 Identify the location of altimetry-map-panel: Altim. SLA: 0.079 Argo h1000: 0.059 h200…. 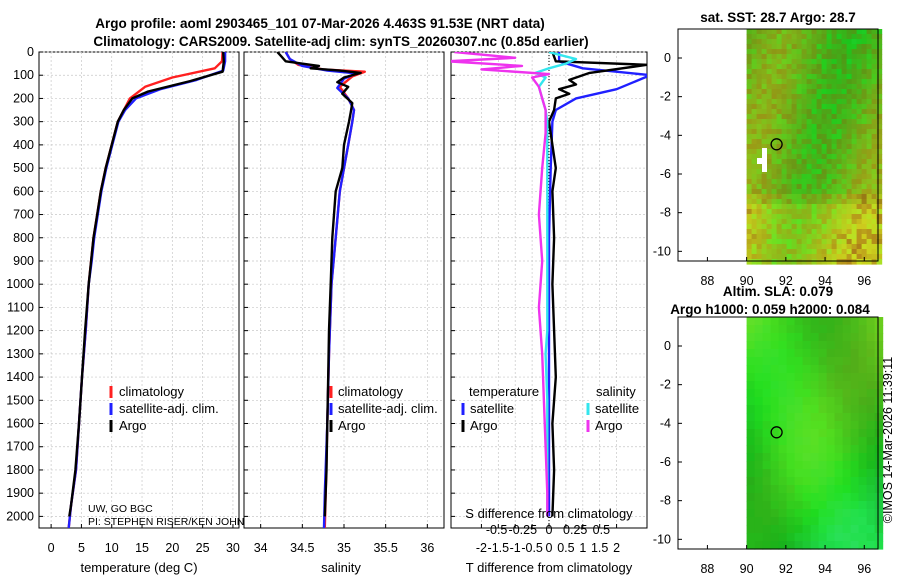
(768, 430).